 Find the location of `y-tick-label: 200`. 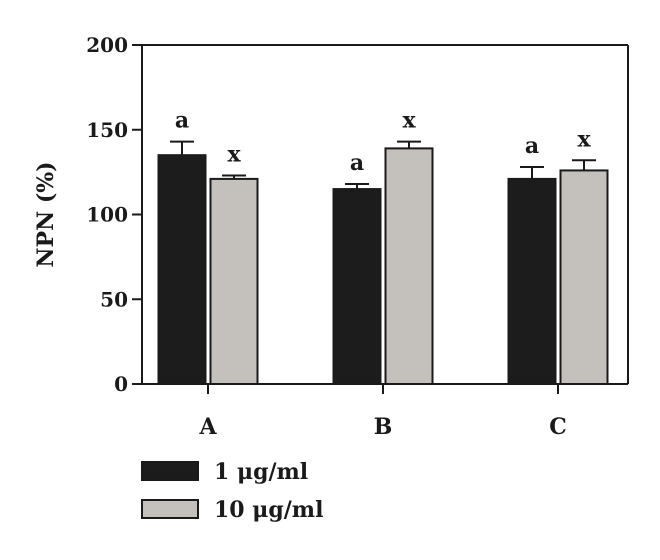

y-tick-label: 200 is located at coordinates (107, 45).